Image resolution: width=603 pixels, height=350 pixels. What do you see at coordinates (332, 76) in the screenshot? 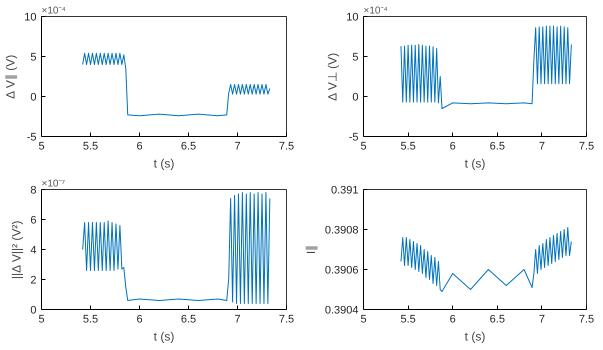
I see `y-axis-title: Δ V⊥ (V)` at bounding box center [332, 76].